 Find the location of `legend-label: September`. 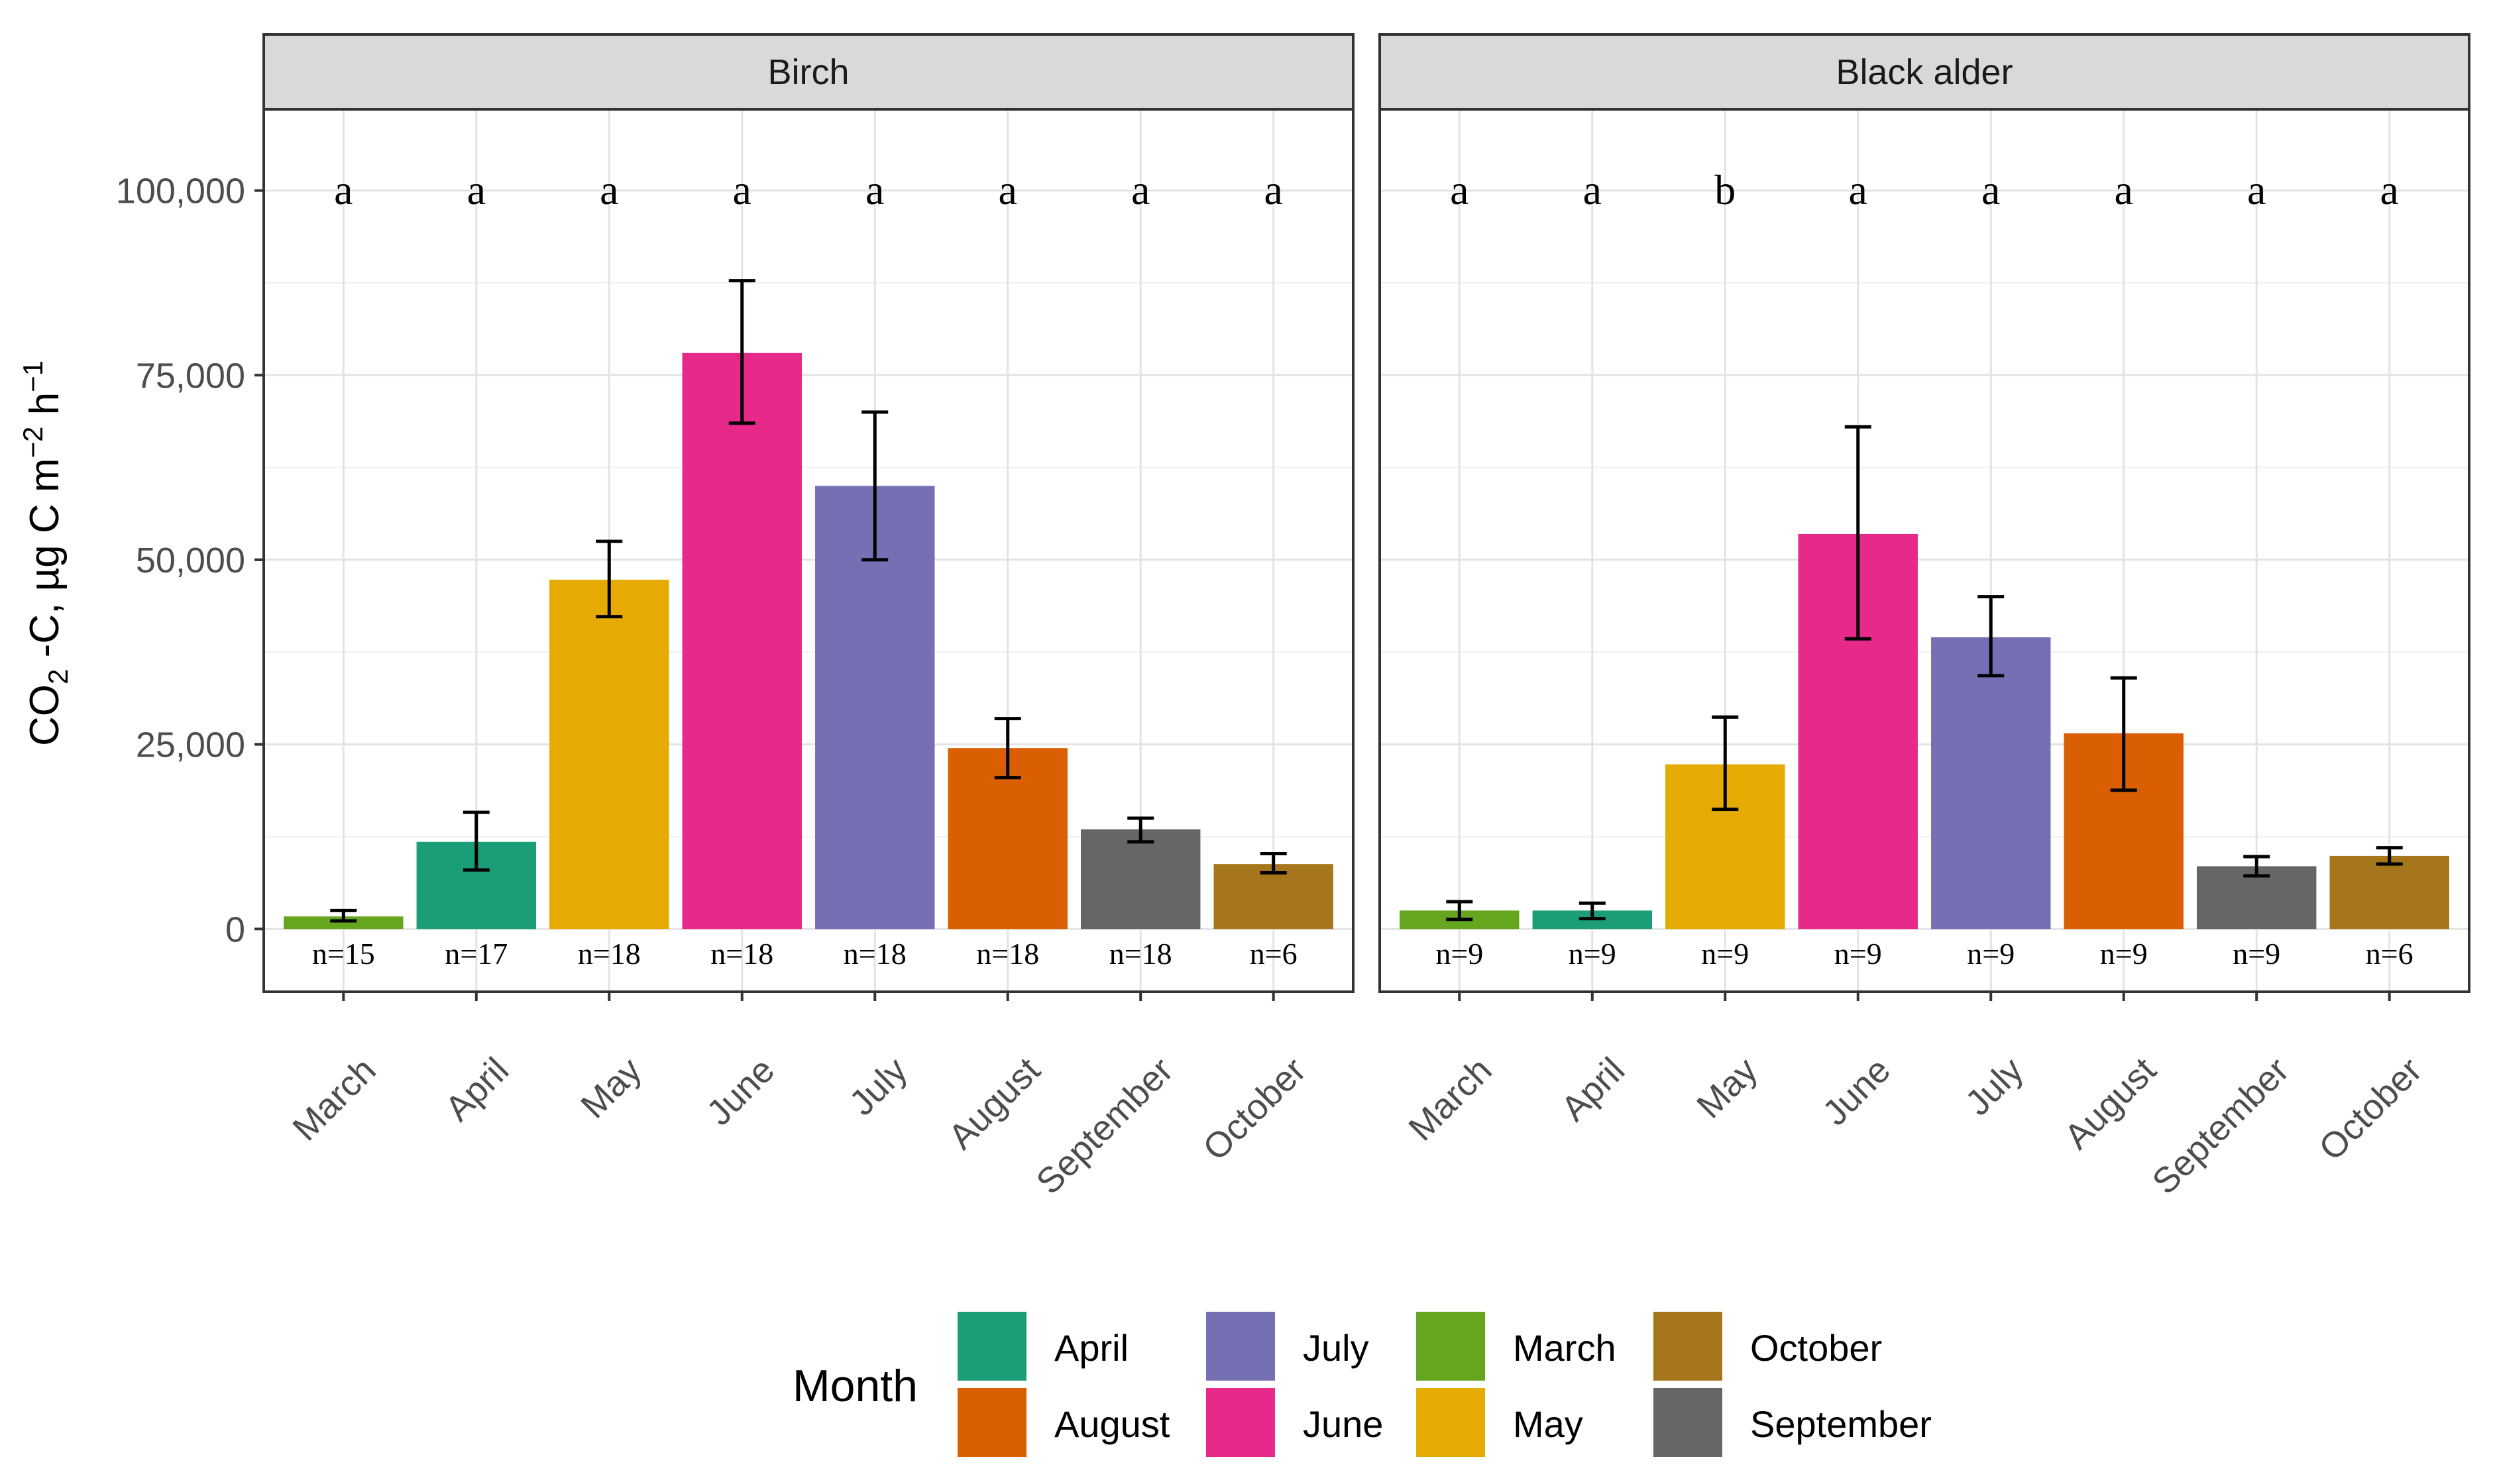

legend-label: September is located at coordinates (1841, 1424).